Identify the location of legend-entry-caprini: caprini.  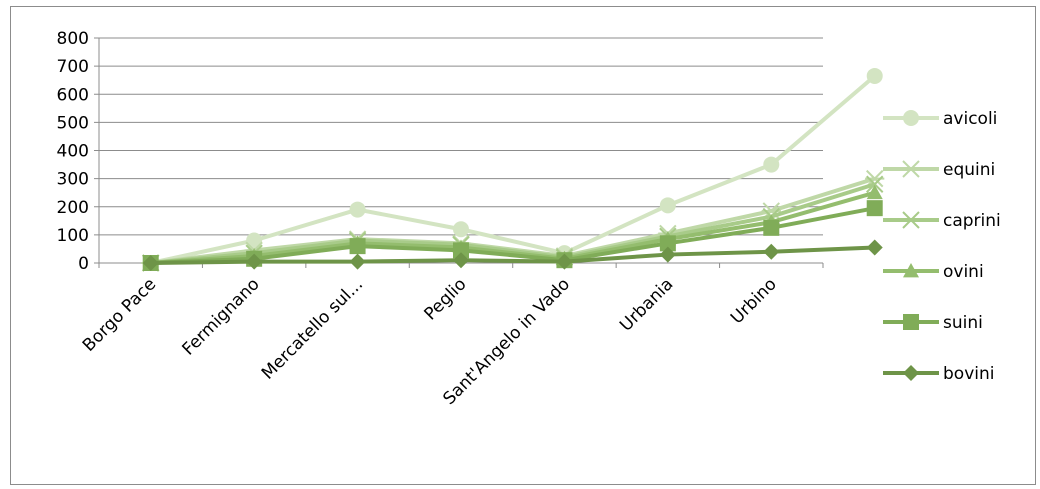
(942, 221).